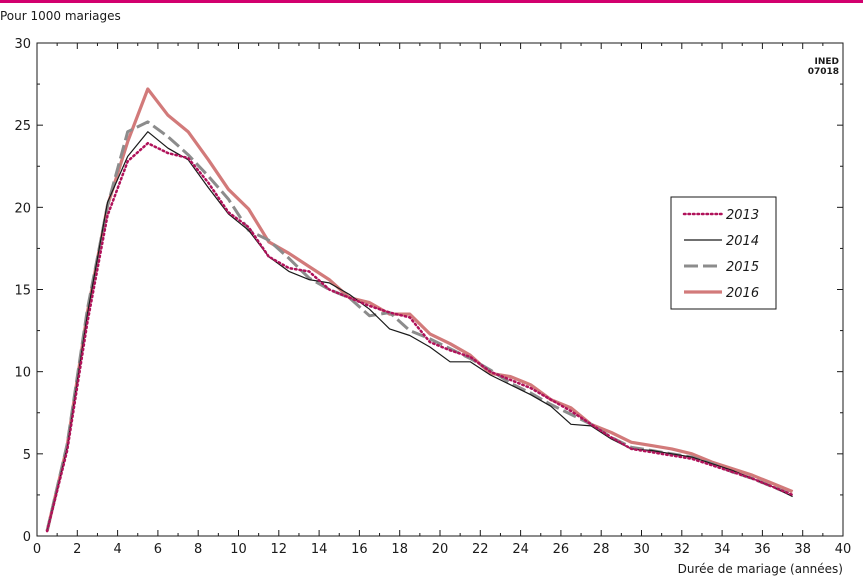  Describe the element at coordinates (760, 569) in the screenshot. I see `x-axis-title: Durée de mariage (années)` at that location.